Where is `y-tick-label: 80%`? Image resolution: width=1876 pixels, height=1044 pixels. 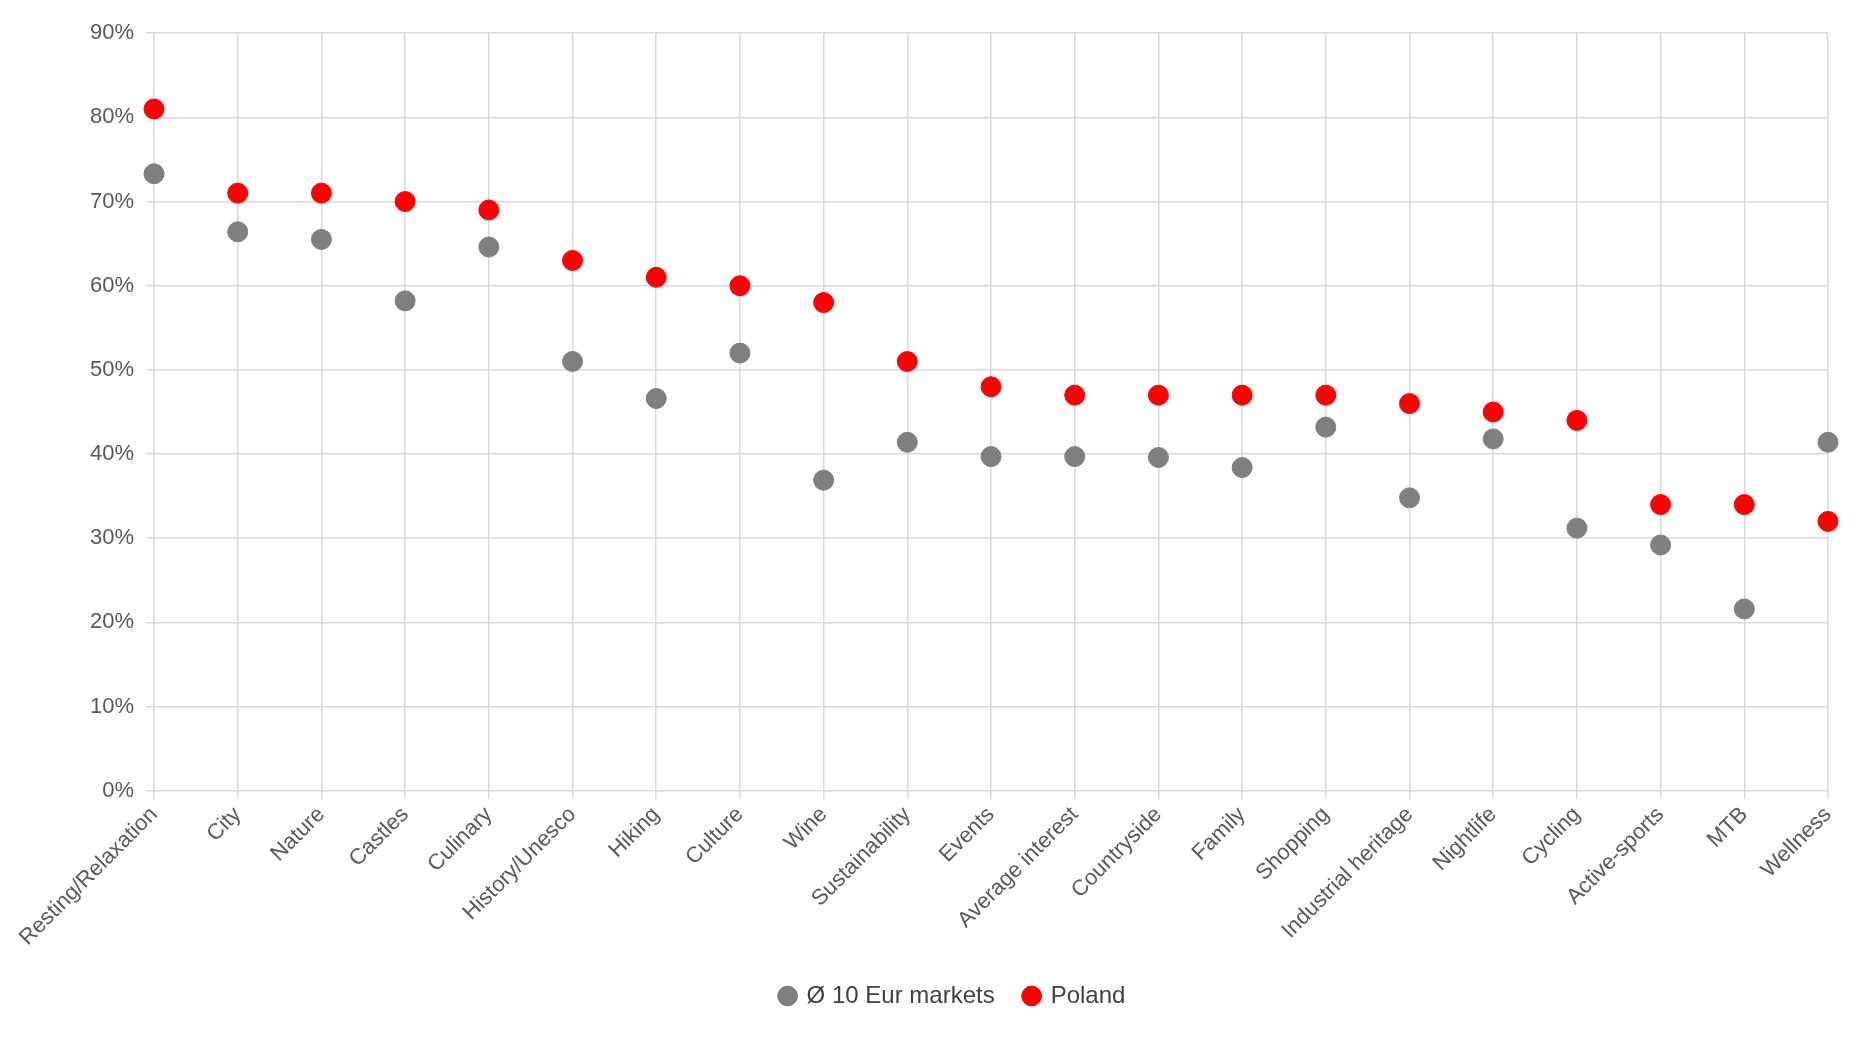 y-tick-label: 80% is located at coordinates (112, 116).